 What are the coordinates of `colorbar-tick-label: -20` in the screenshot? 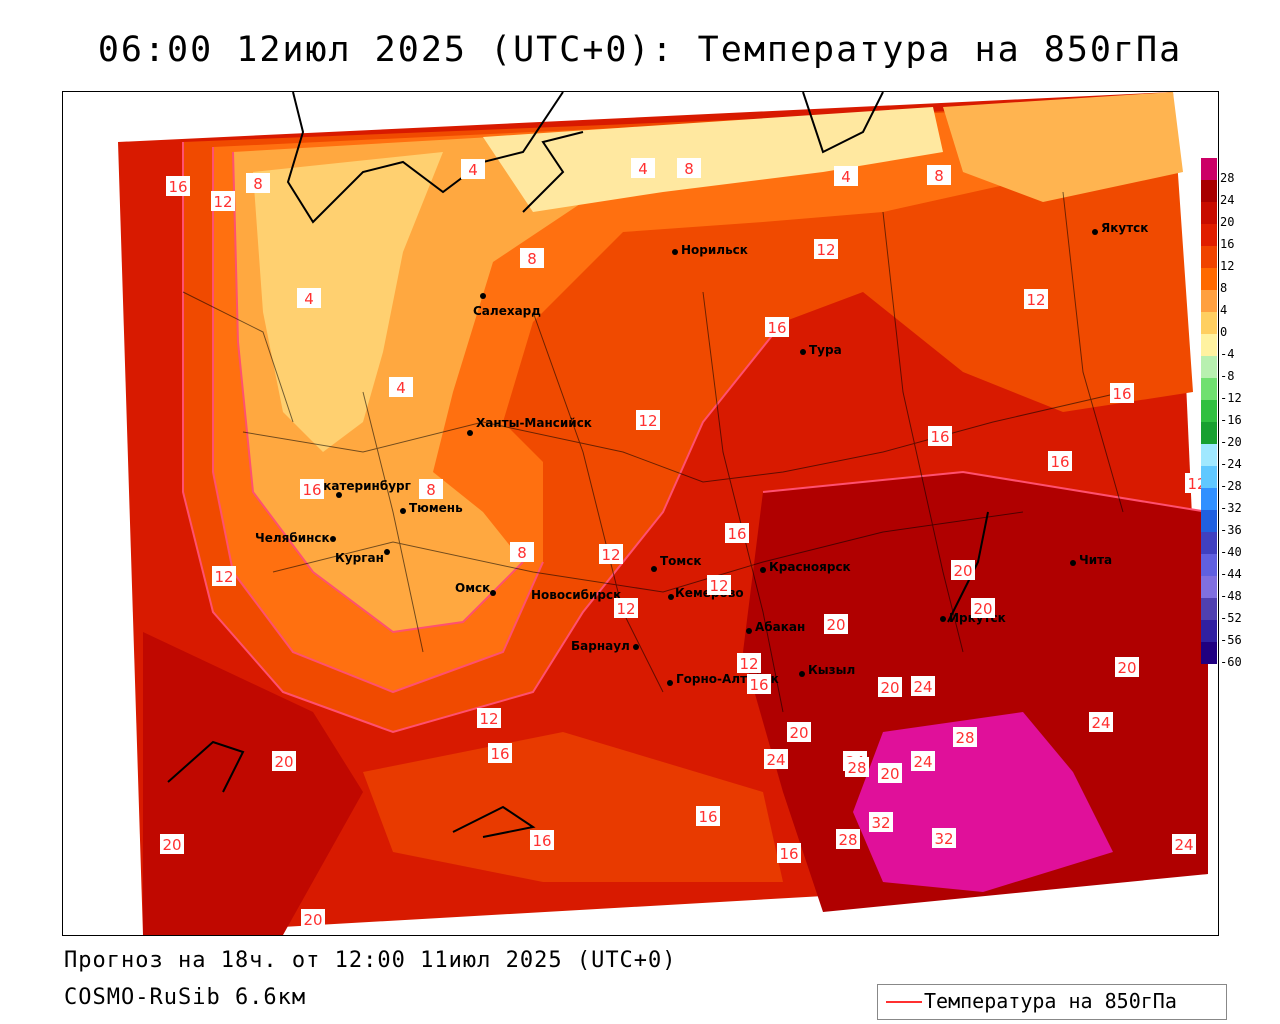 It's located at (1231, 442).